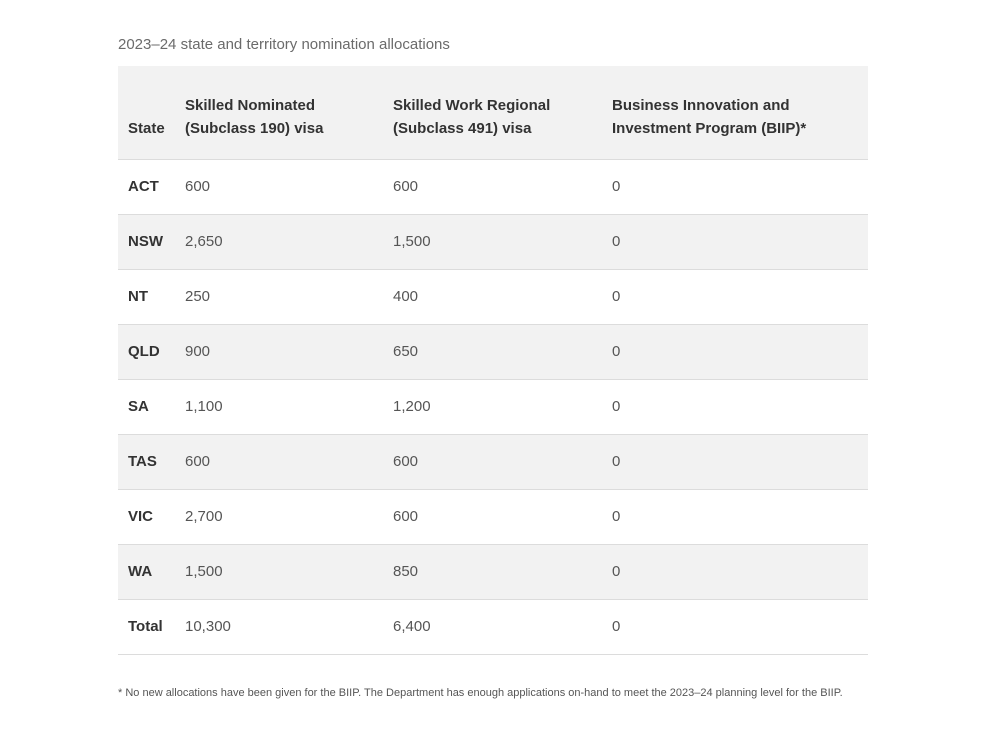 The height and width of the screenshot is (751, 986). I want to click on state-cell: NSW, so click(146, 242).